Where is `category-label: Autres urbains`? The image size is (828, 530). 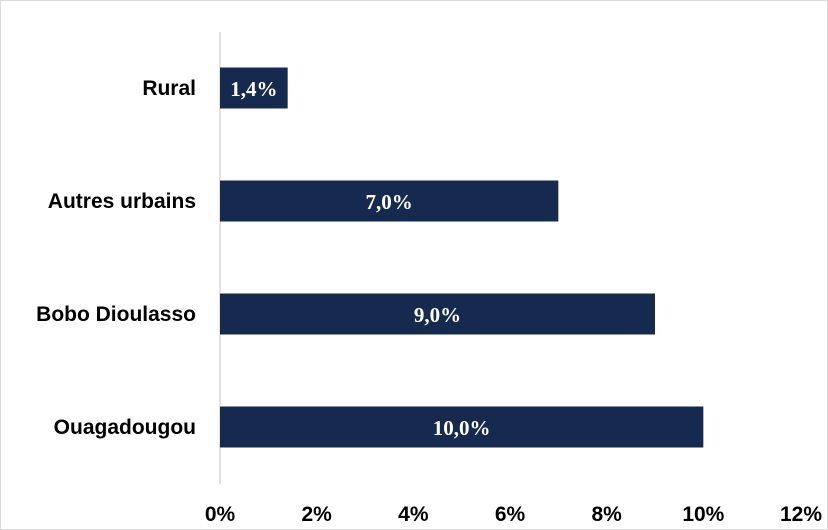 category-label: Autres urbains is located at coordinates (122, 201).